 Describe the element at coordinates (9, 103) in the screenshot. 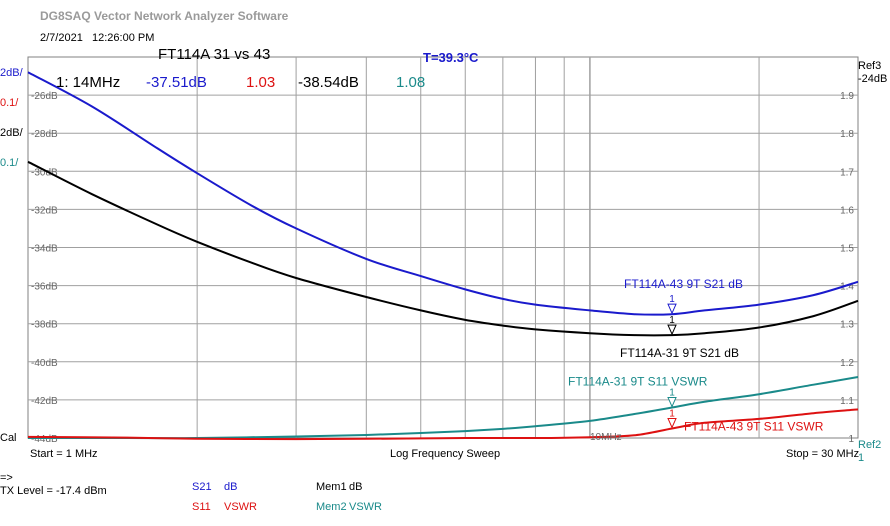

I see `scale-s11: 0.1/` at that location.